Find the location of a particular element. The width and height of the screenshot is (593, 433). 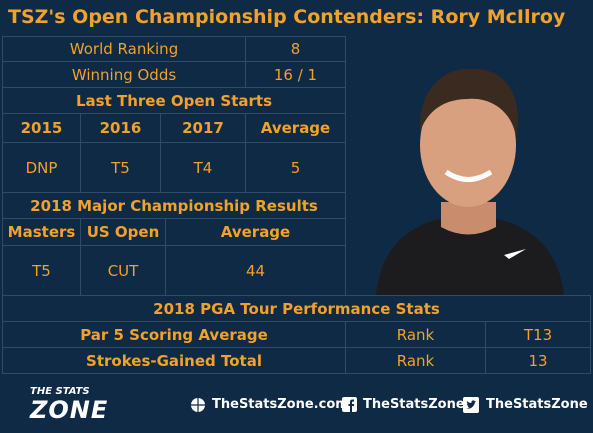

column-header: 2017 is located at coordinates (203, 128).